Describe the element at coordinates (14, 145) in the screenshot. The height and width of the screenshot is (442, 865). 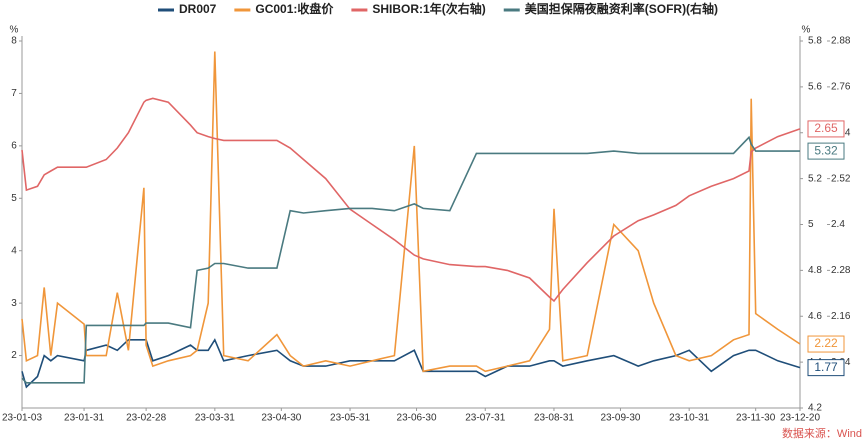
I see `y-tick-label: 6` at that location.